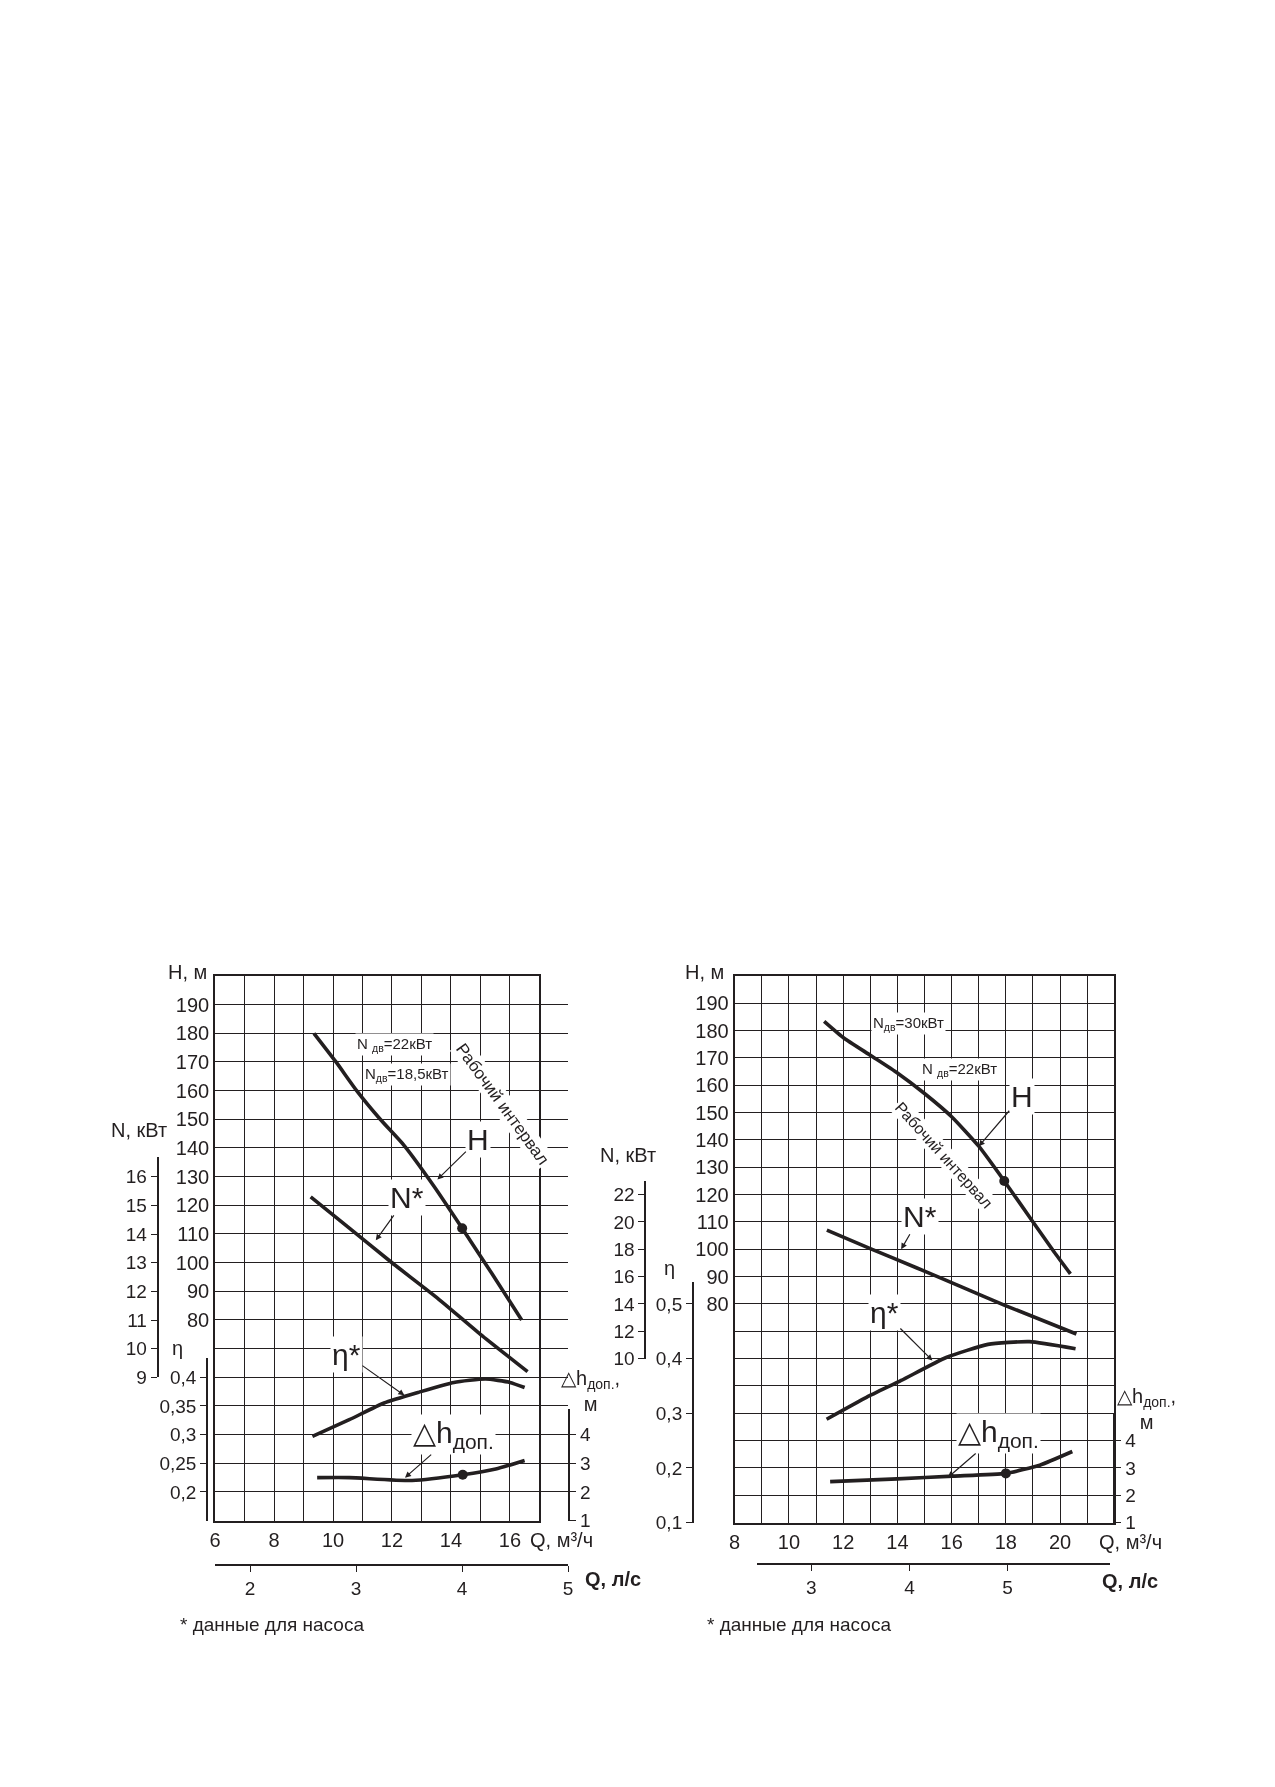 Image resolution: width=1275 pixels, height=1787 pixels. What do you see at coordinates (136, 1206) in the screenshot?
I see `y2-tick-label: 15` at bounding box center [136, 1206].